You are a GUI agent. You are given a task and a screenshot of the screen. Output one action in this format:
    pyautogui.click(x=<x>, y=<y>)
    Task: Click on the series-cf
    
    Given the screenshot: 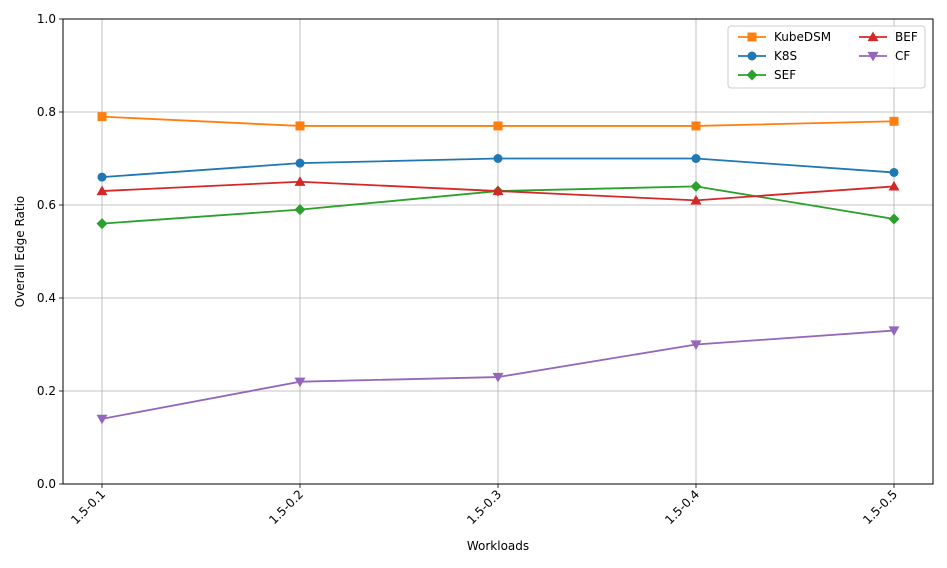 What is the action you would take?
    pyautogui.click(x=498, y=375)
    